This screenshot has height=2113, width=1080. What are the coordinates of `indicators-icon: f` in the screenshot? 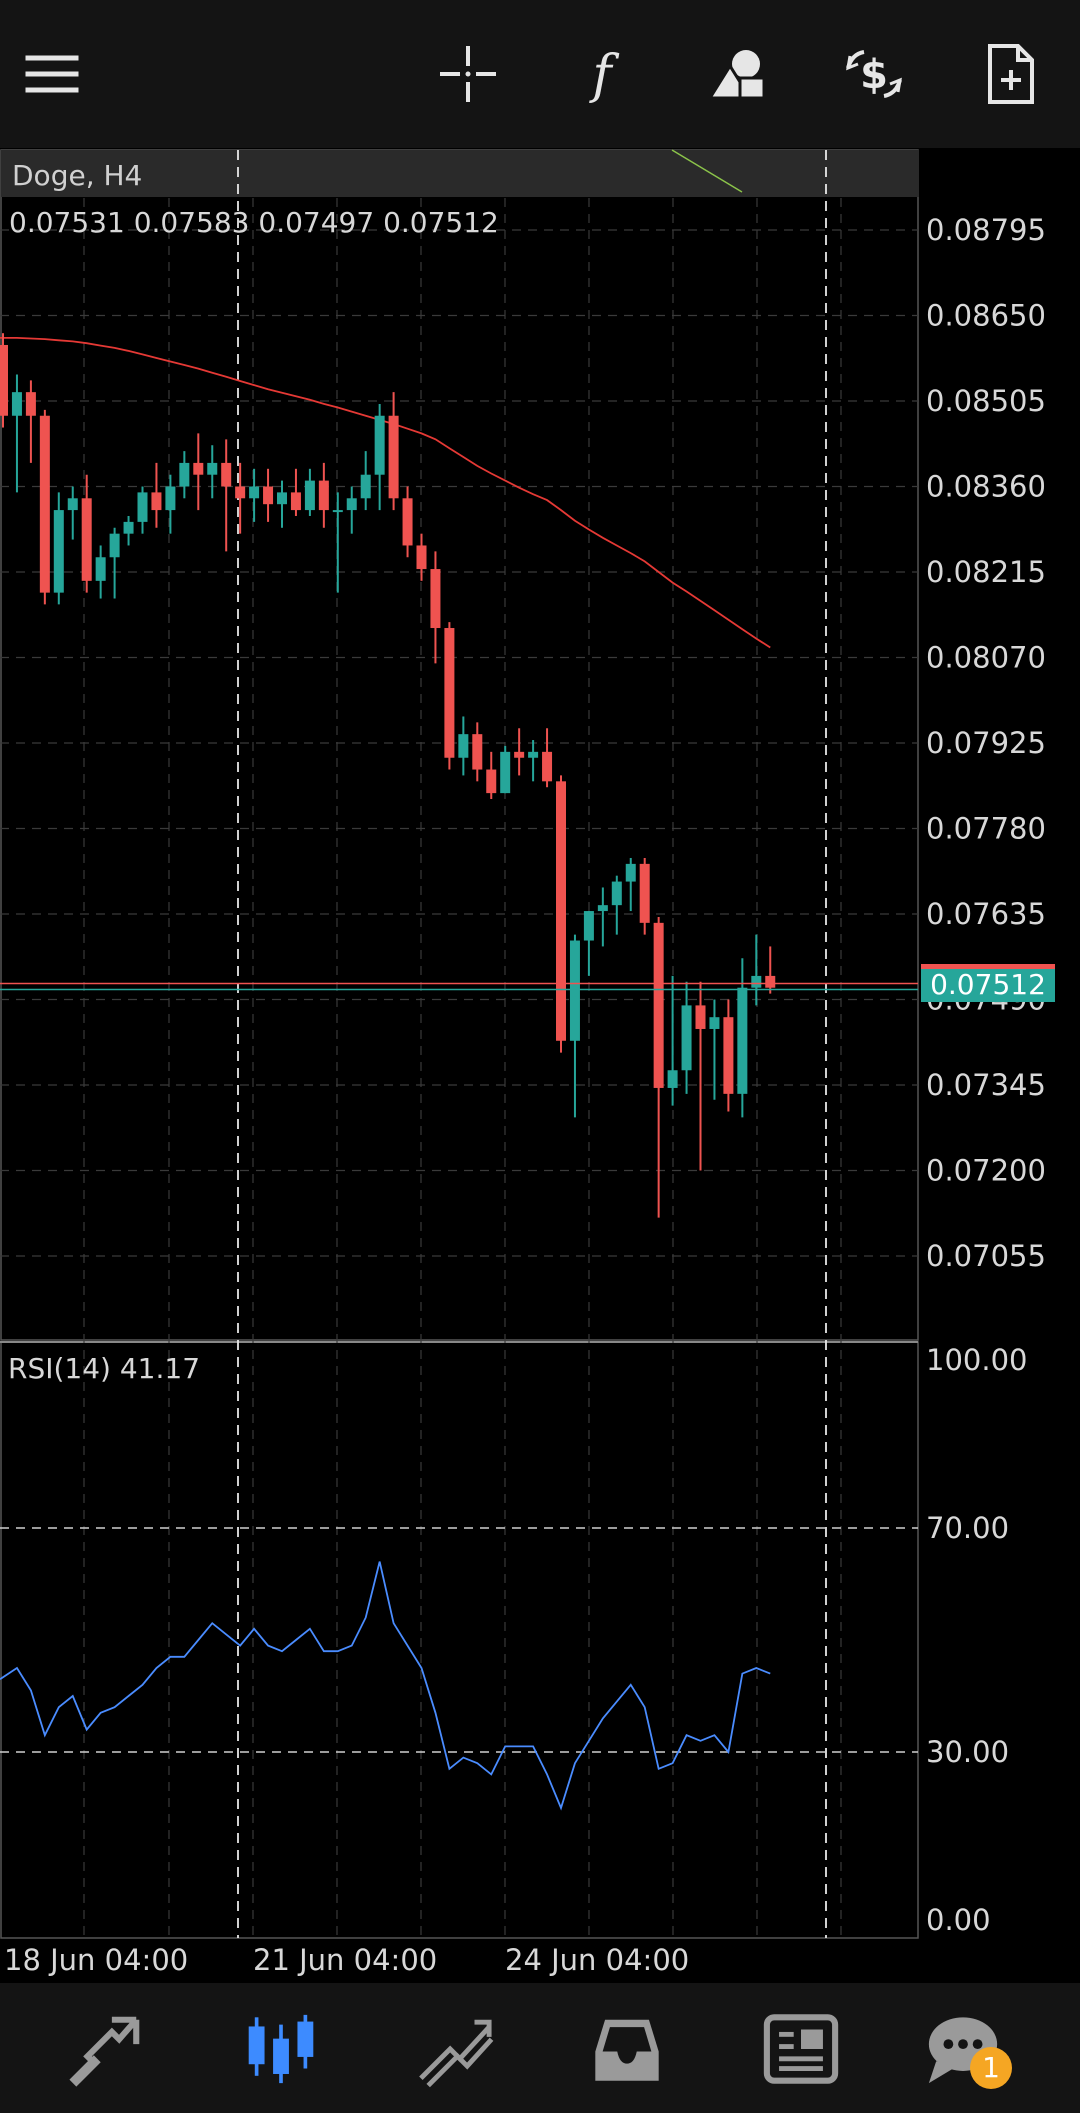 It's located at (602, 74).